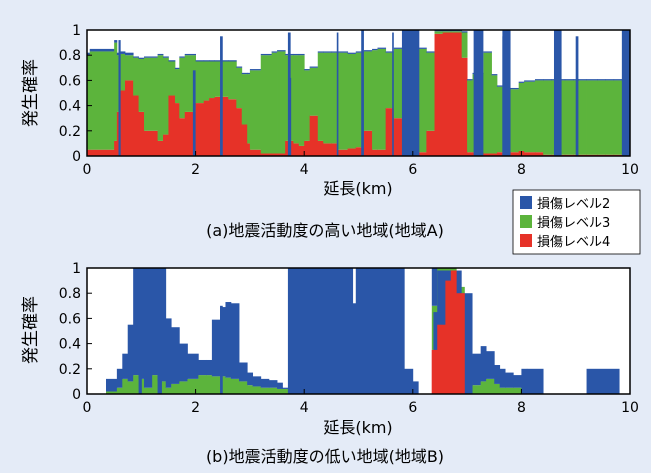 Image resolution: width=651 pixels, height=473 pixels. I want to click on y-ticks-a: 0 0.2 0.4 0.6 0.8 1, so click(75, 94).